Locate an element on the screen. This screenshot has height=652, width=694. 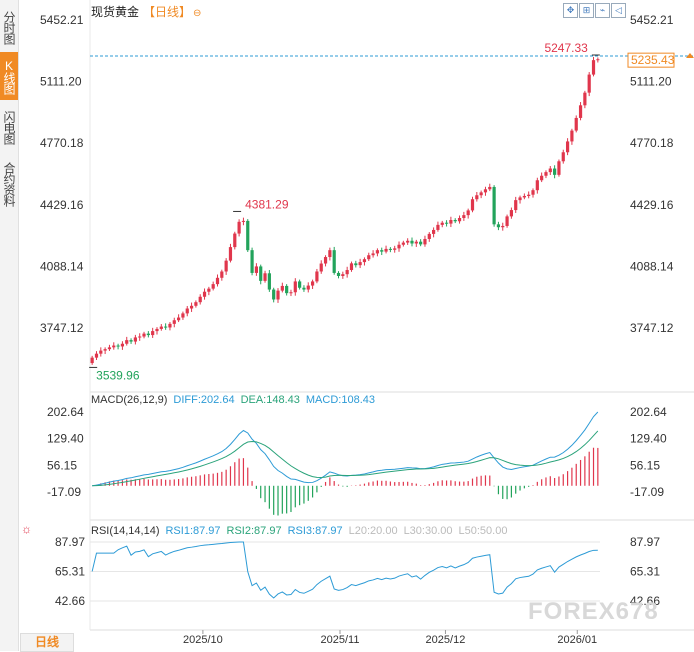
move-icon: ✥ is located at coordinates (570, 10).